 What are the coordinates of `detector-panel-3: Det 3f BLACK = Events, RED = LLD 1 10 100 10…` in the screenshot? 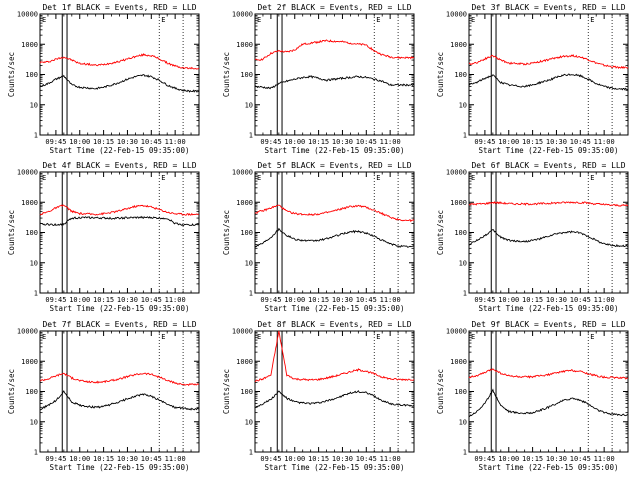 It's located at (532, 79).